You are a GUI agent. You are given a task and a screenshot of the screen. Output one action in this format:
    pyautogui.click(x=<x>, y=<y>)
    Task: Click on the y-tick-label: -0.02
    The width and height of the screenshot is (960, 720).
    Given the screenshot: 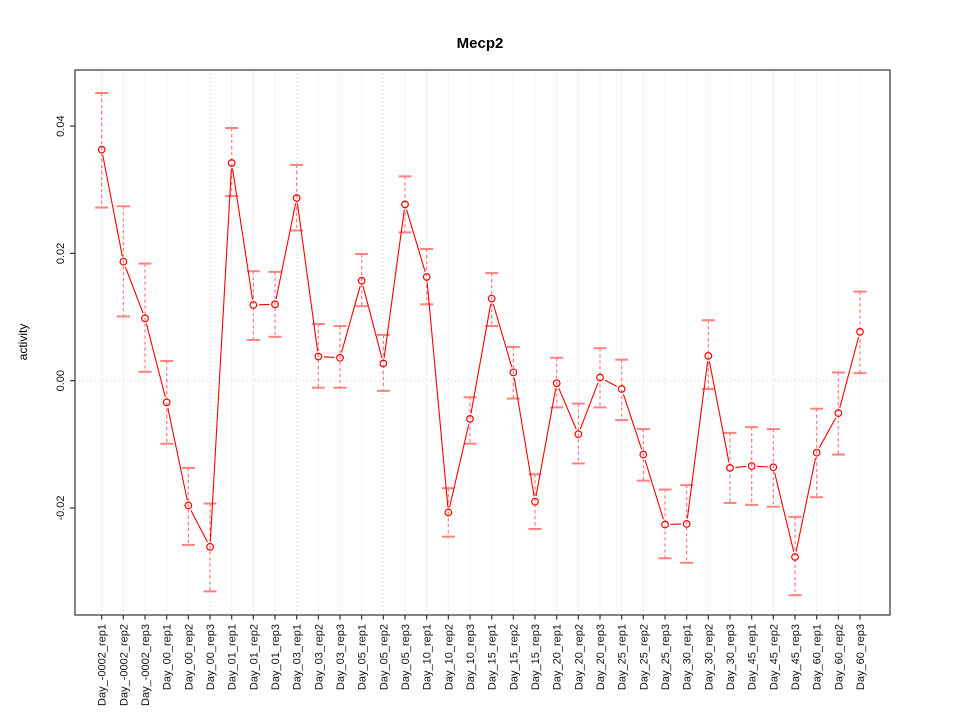 What is the action you would take?
    pyautogui.click(x=61, y=507)
    